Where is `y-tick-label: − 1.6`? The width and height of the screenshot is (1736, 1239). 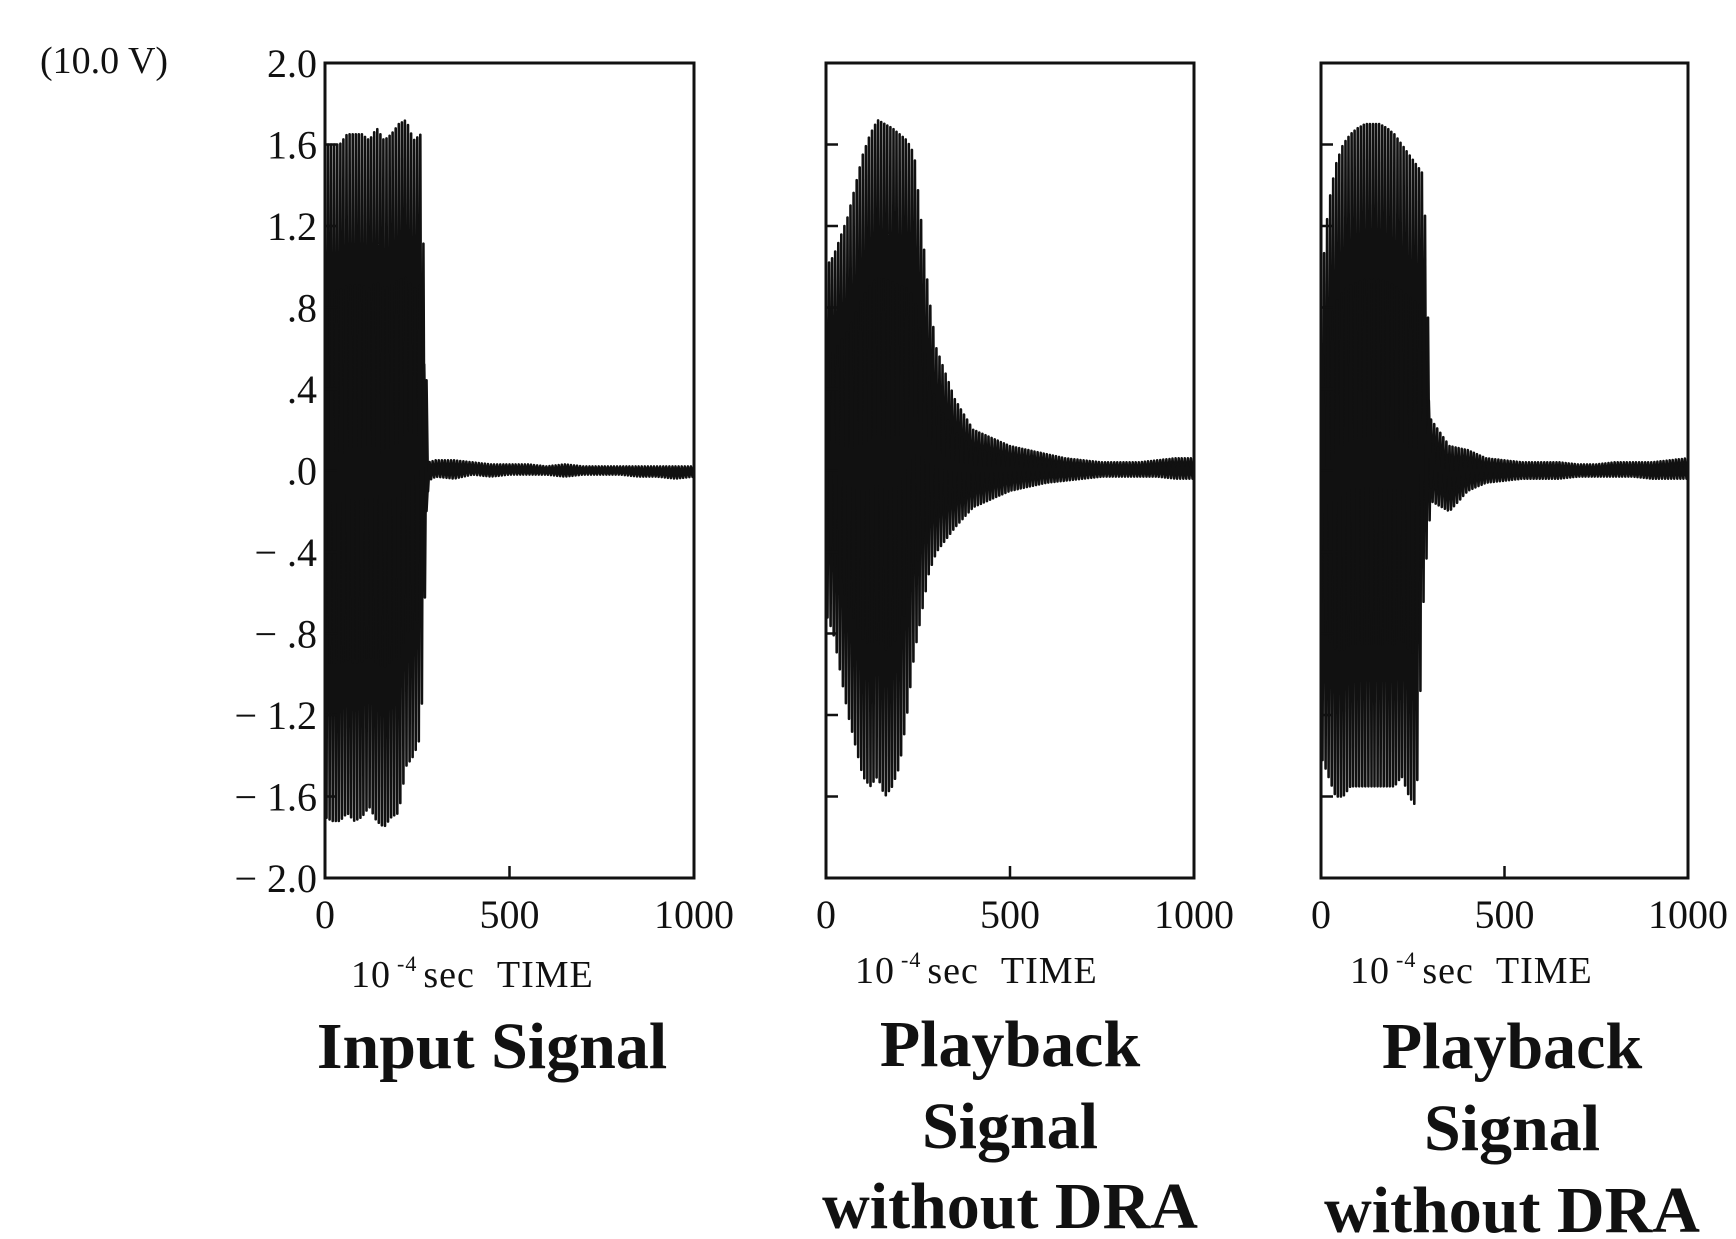 y-tick-label: − 1.6 is located at coordinates (275, 797).